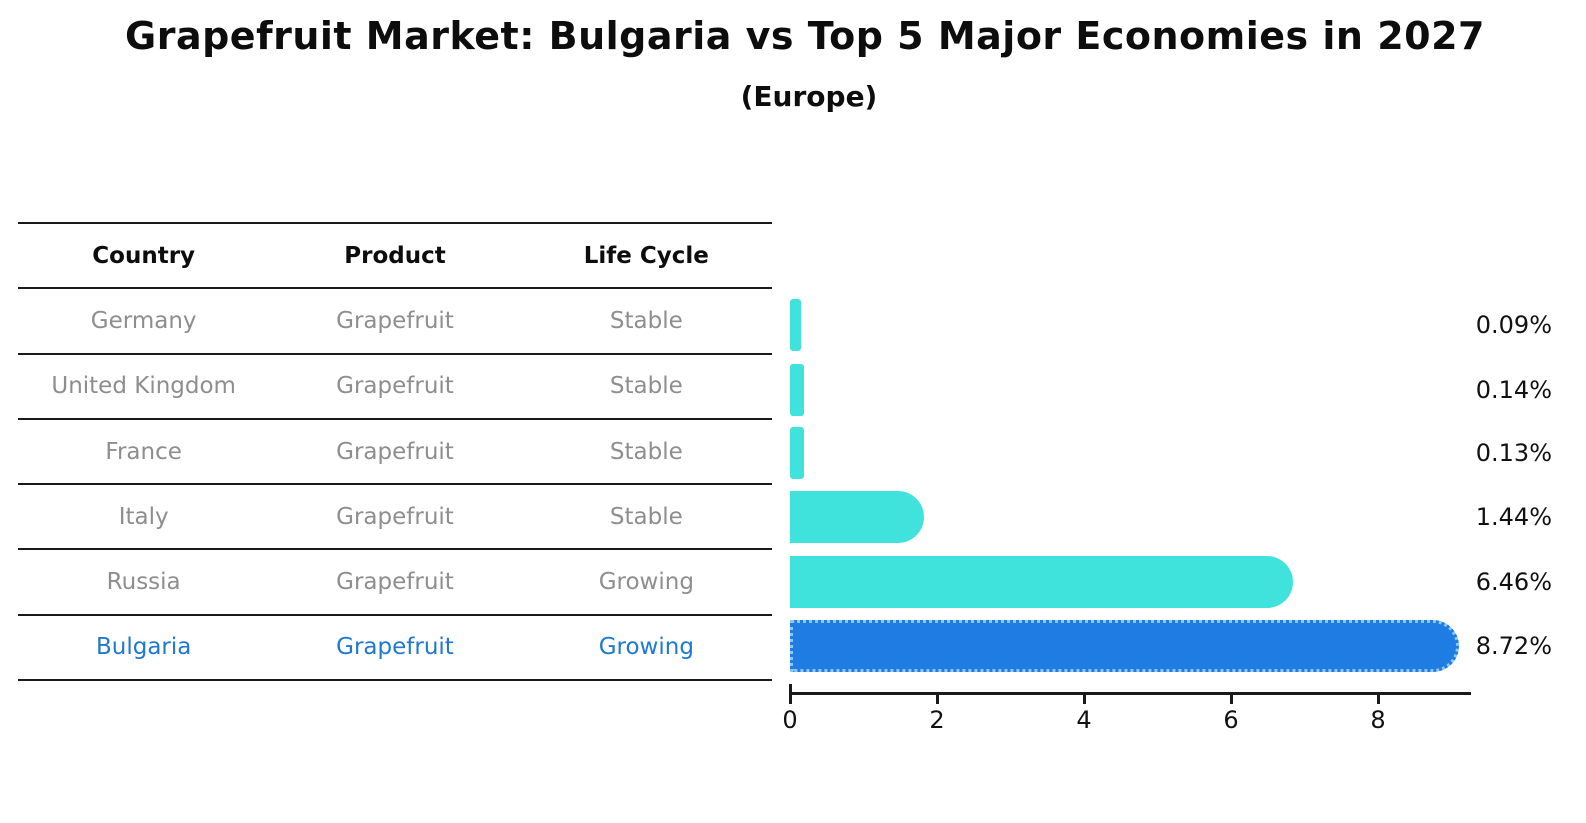 This screenshot has height=823, width=1586. I want to click on cell-country: United Kingdom, so click(143, 386).